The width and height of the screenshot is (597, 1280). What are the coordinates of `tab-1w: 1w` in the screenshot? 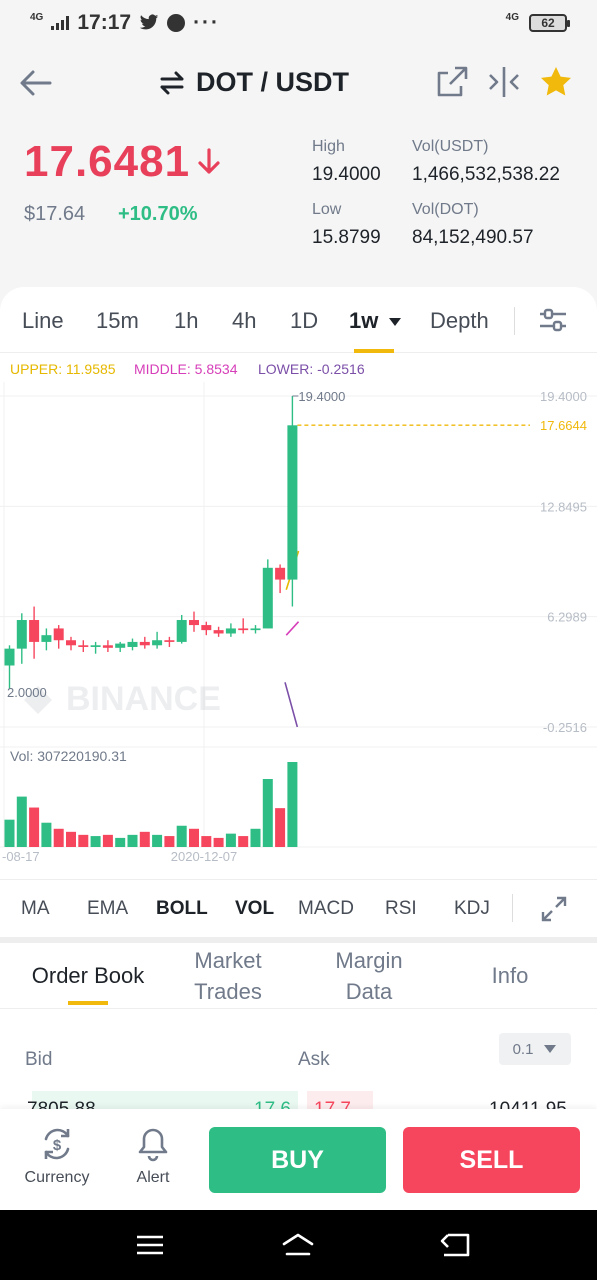 It's located at (375, 321).